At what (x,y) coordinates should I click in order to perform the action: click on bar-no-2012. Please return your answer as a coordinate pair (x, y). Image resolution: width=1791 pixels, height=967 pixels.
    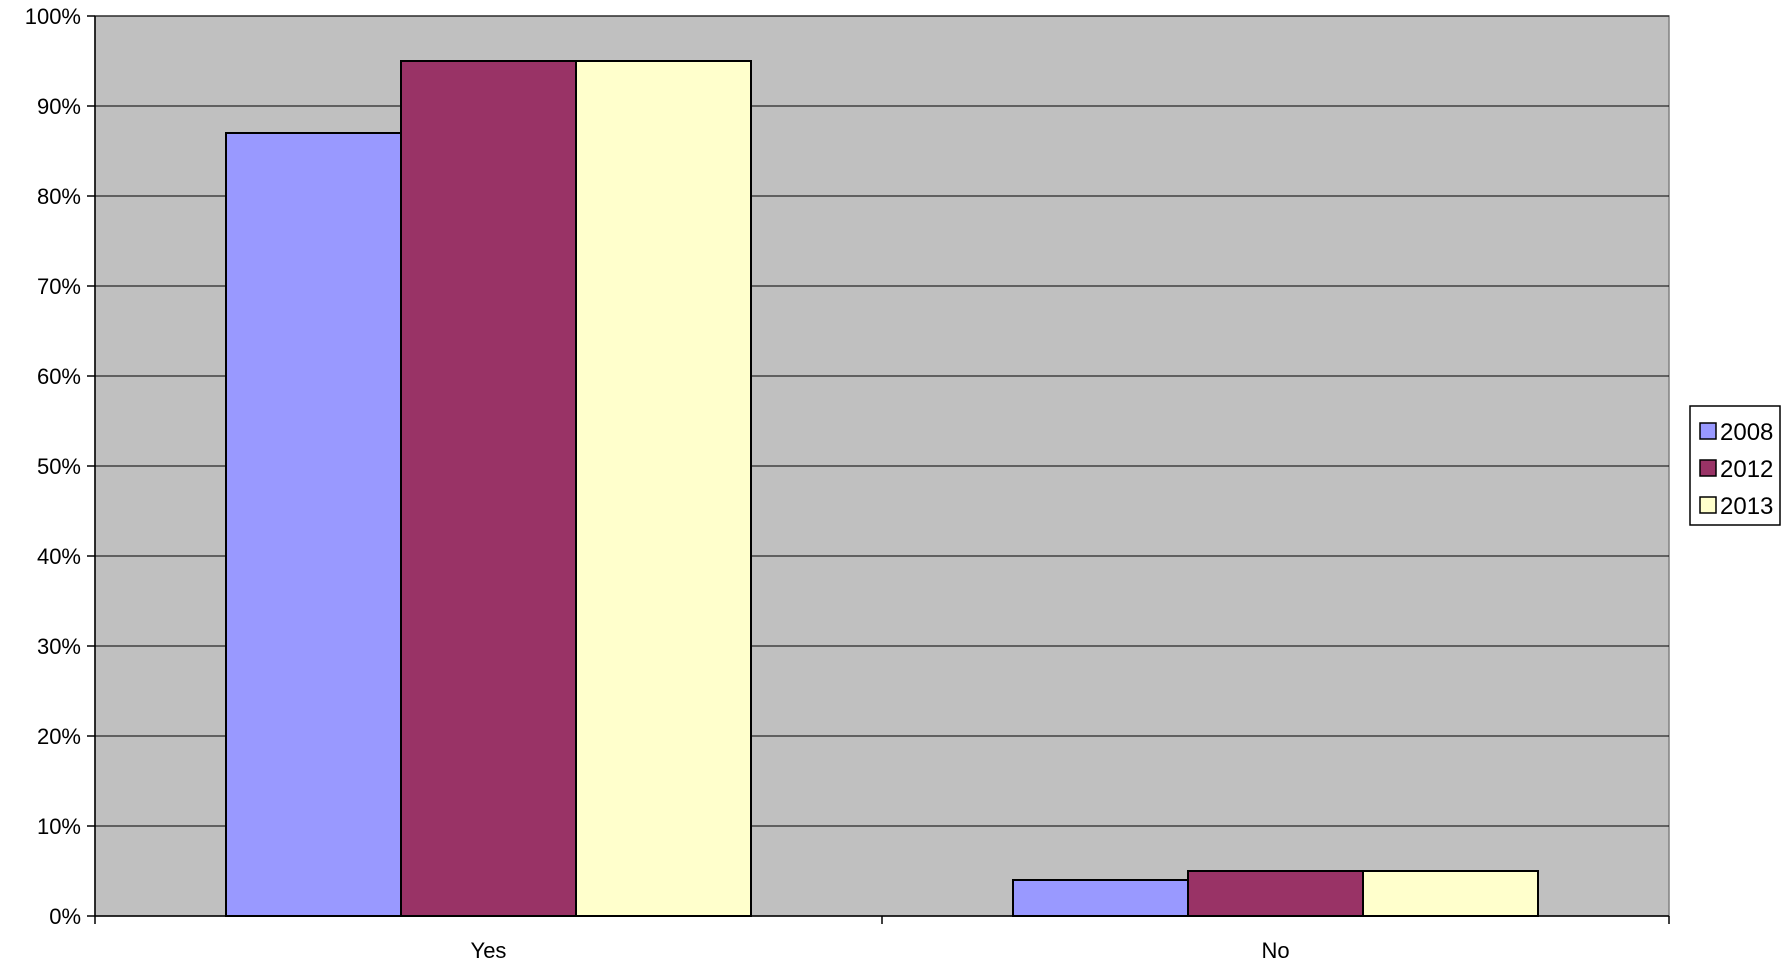
    Looking at the image, I should click on (1275, 893).